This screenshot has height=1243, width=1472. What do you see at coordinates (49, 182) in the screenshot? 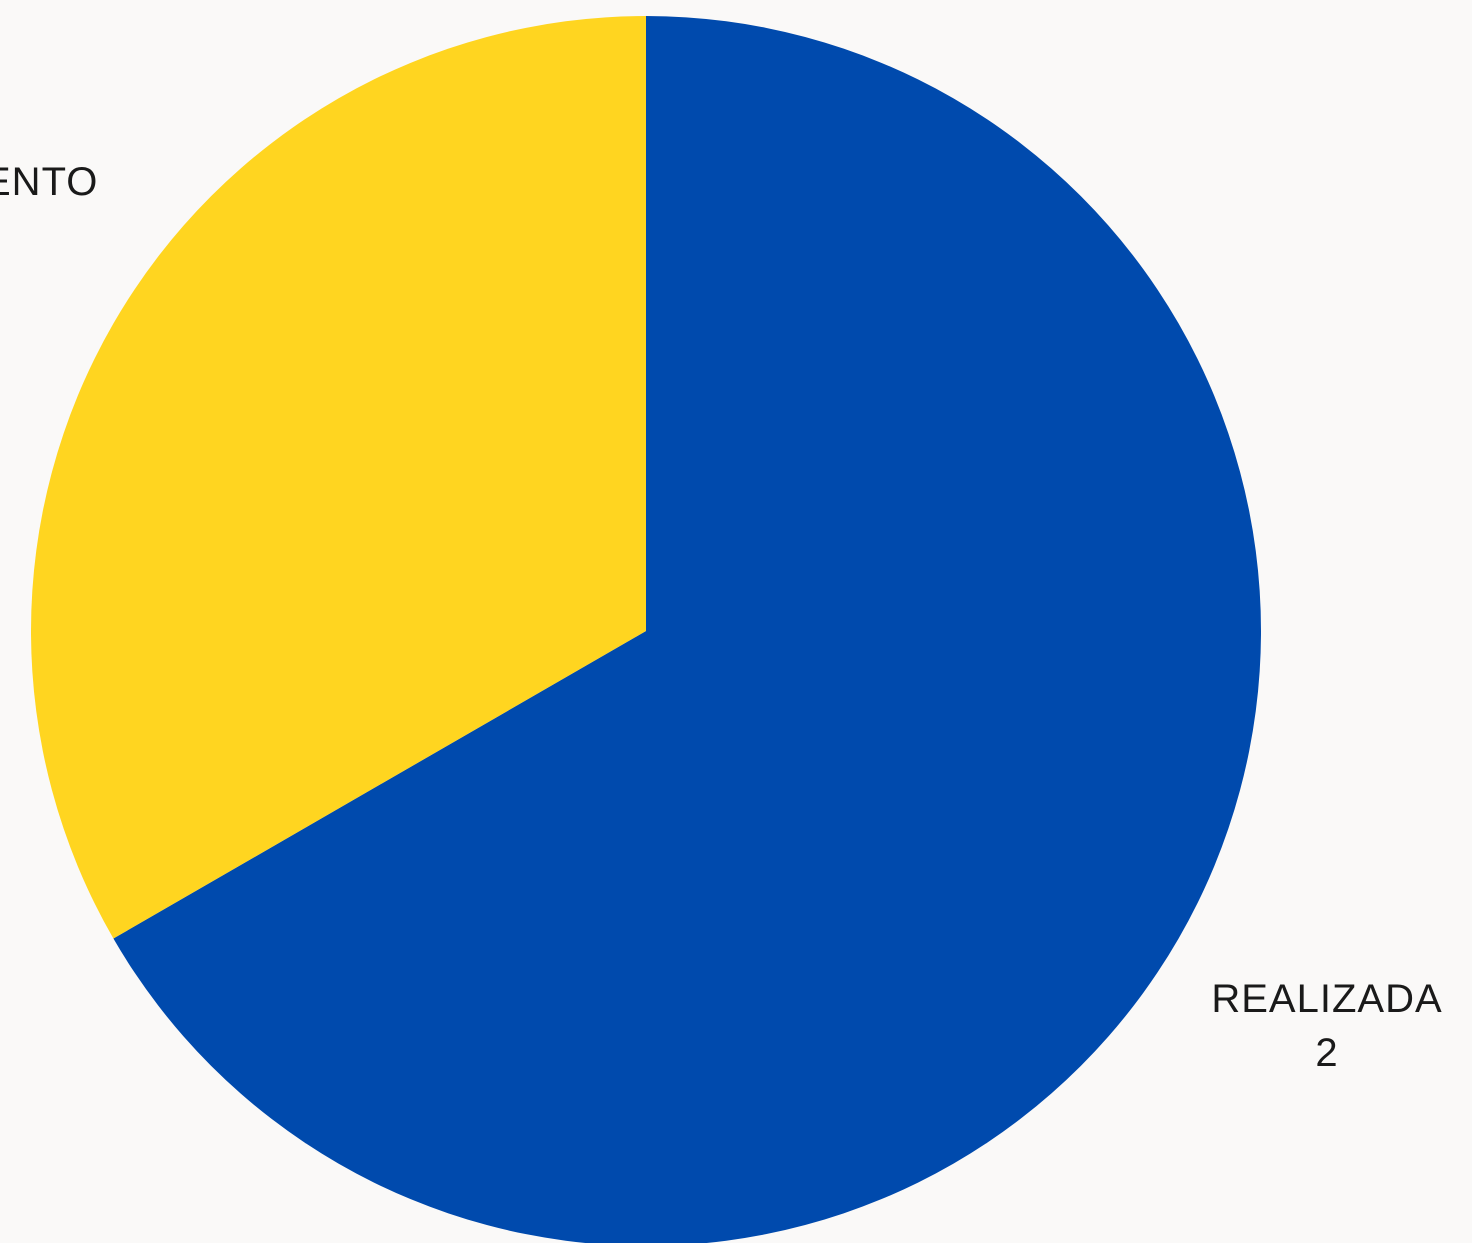
I see `slice-label-ento: ENTO` at bounding box center [49, 182].